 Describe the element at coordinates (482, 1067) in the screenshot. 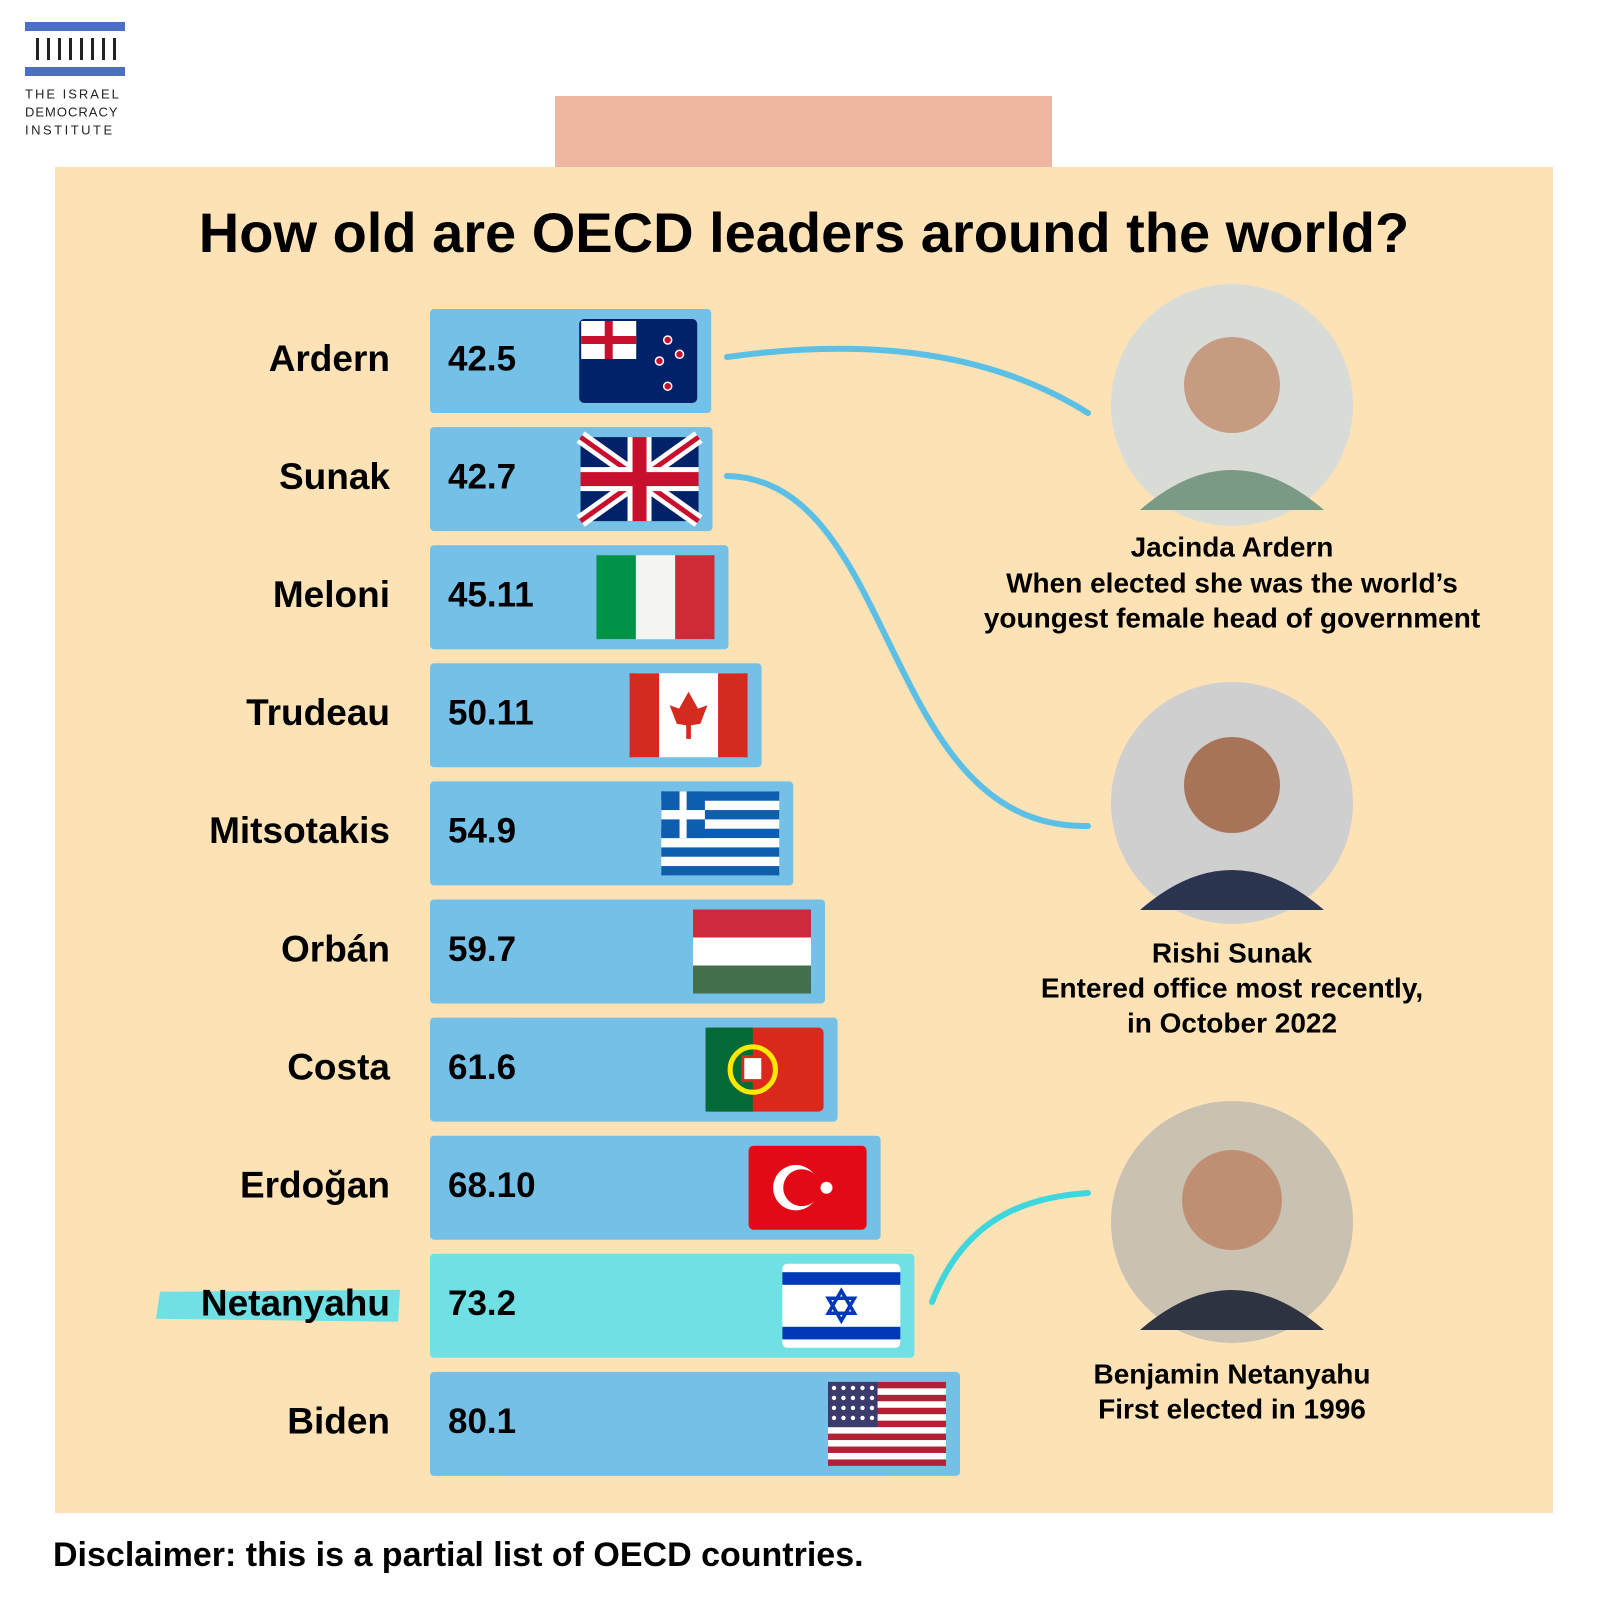

I see `value-label: 61.6` at that location.